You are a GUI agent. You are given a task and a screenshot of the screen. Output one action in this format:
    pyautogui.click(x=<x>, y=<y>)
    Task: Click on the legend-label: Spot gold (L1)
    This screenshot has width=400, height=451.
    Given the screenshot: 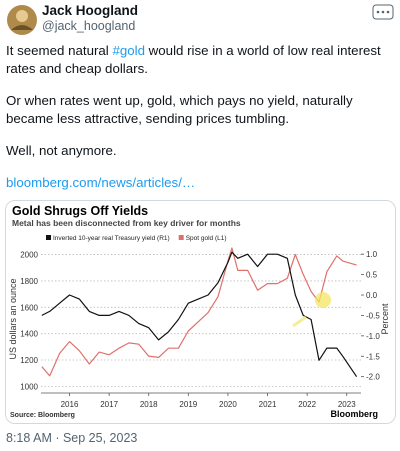 What is the action you would take?
    pyautogui.click(x=206, y=238)
    